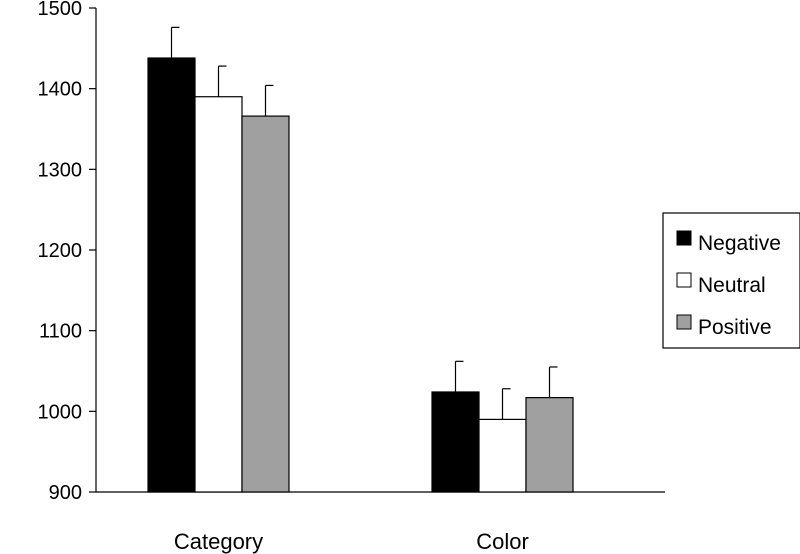 Image resolution: width=800 pixels, height=554 pixels. What do you see at coordinates (502, 455) in the screenshot?
I see `bar-neutral-color` at bounding box center [502, 455].